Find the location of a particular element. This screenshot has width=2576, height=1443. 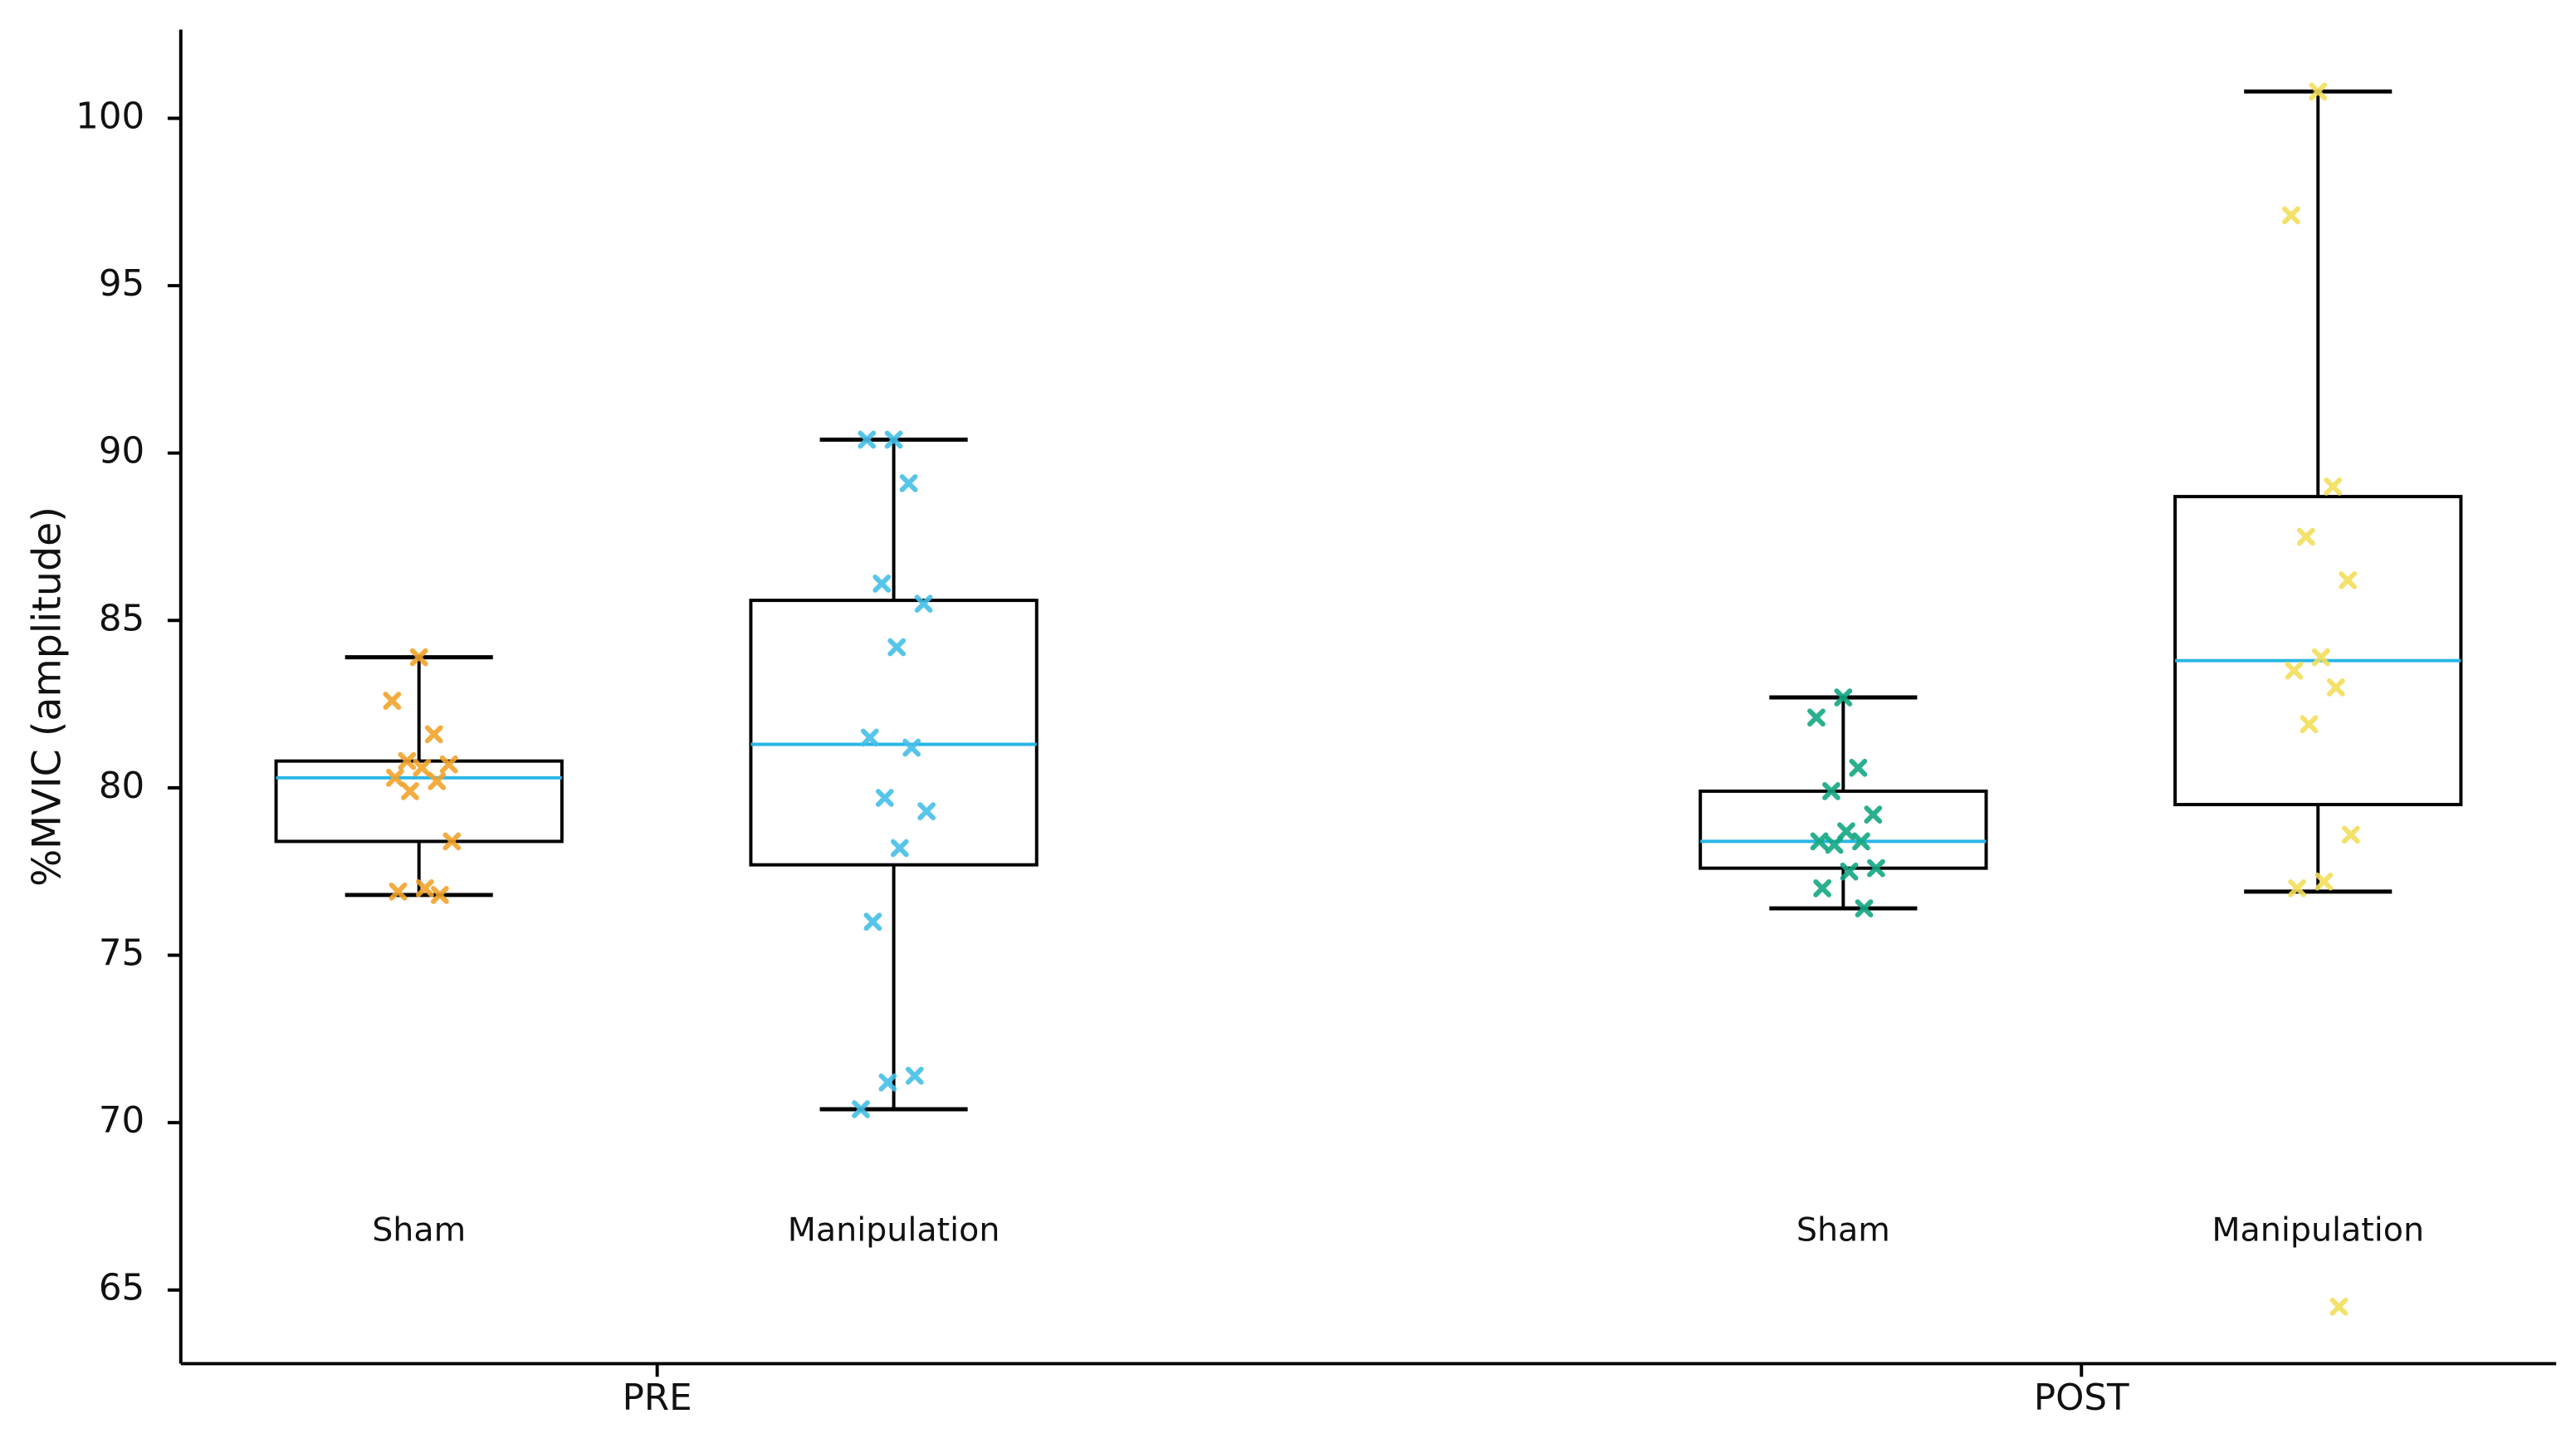

y-tick-label: 80 is located at coordinates (121, 786).